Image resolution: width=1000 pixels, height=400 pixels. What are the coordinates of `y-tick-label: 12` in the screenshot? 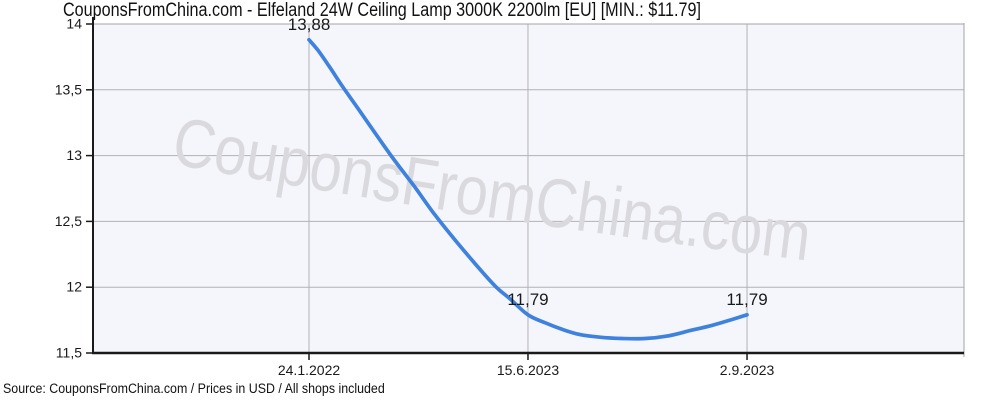 It's located at (74, 287).